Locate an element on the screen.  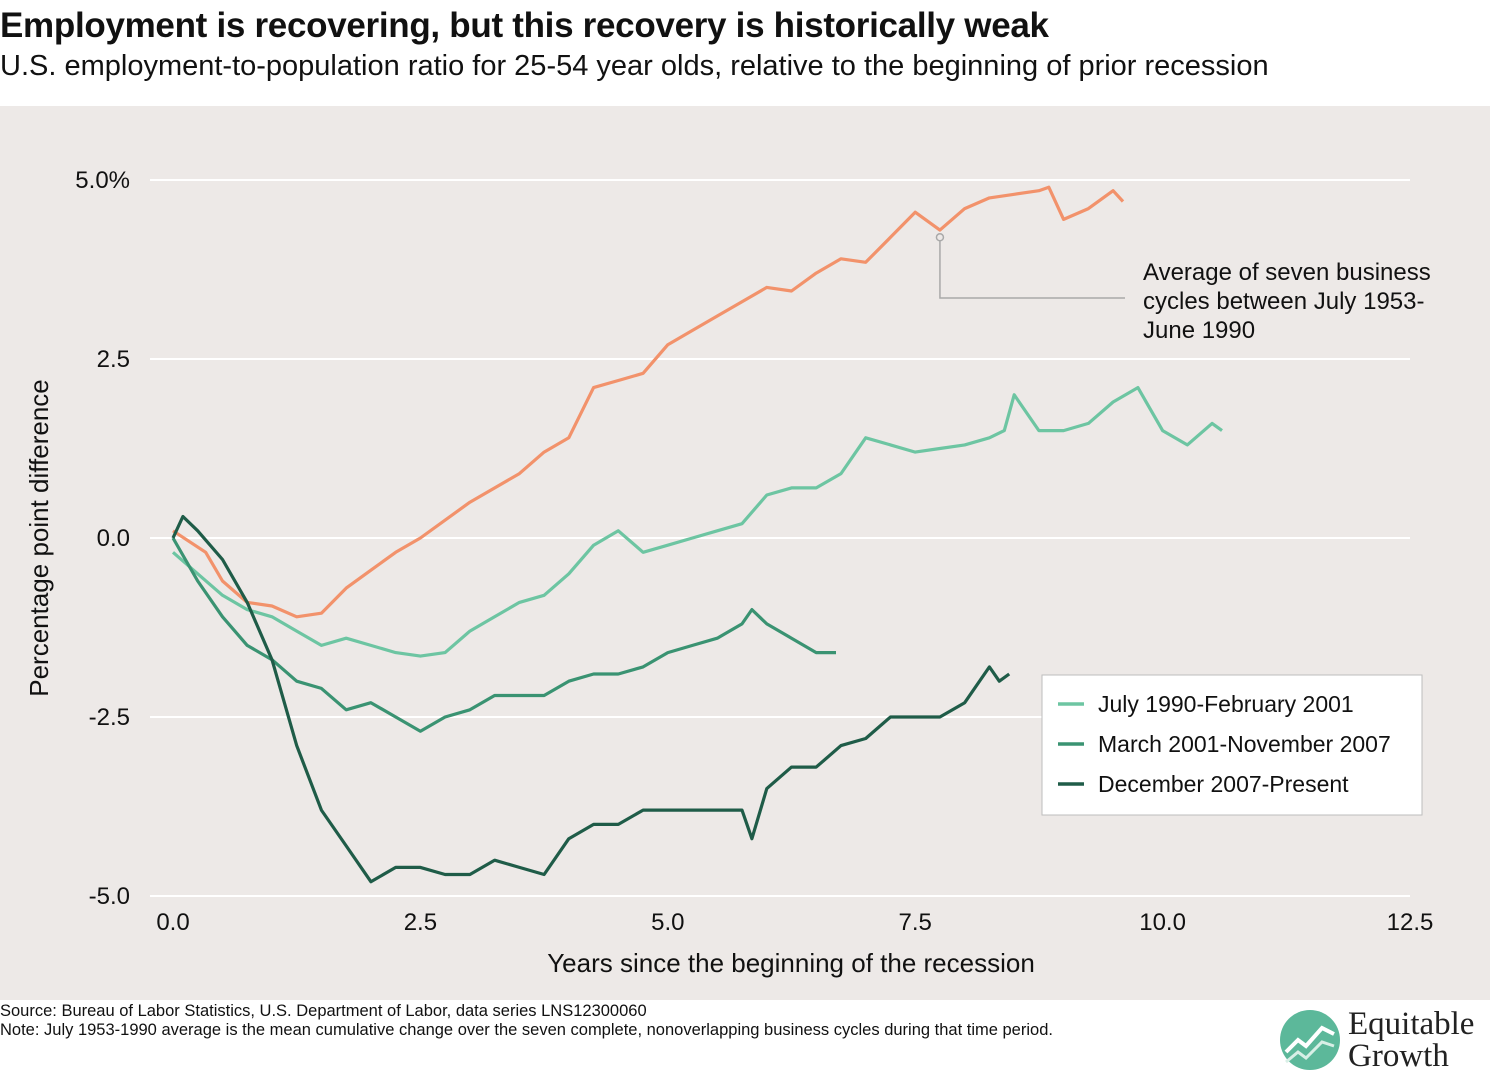
y-axis-title: Percentage point difference is located at coordinates (39, 538).